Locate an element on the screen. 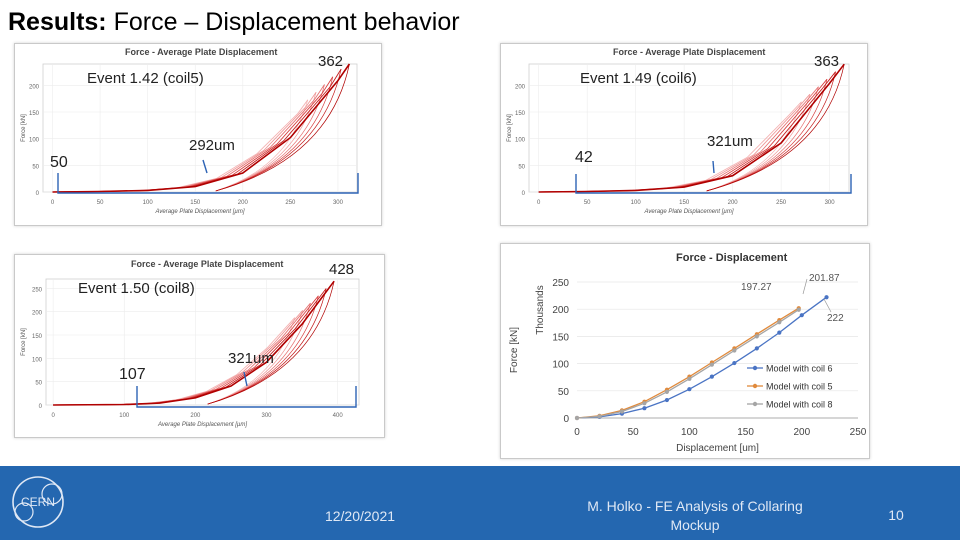 The image size is (960, 540). unload-curve is located at coordinates (282, 127).